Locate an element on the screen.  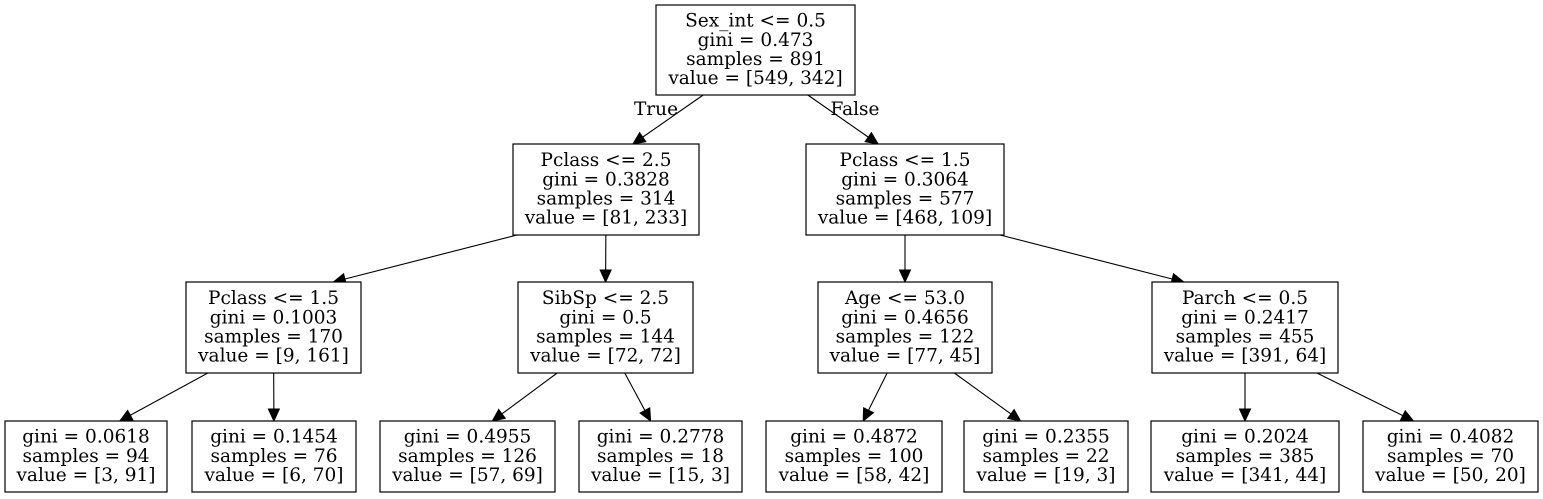
node-line: value = [468, 109] is located at coordinates (904, 218).